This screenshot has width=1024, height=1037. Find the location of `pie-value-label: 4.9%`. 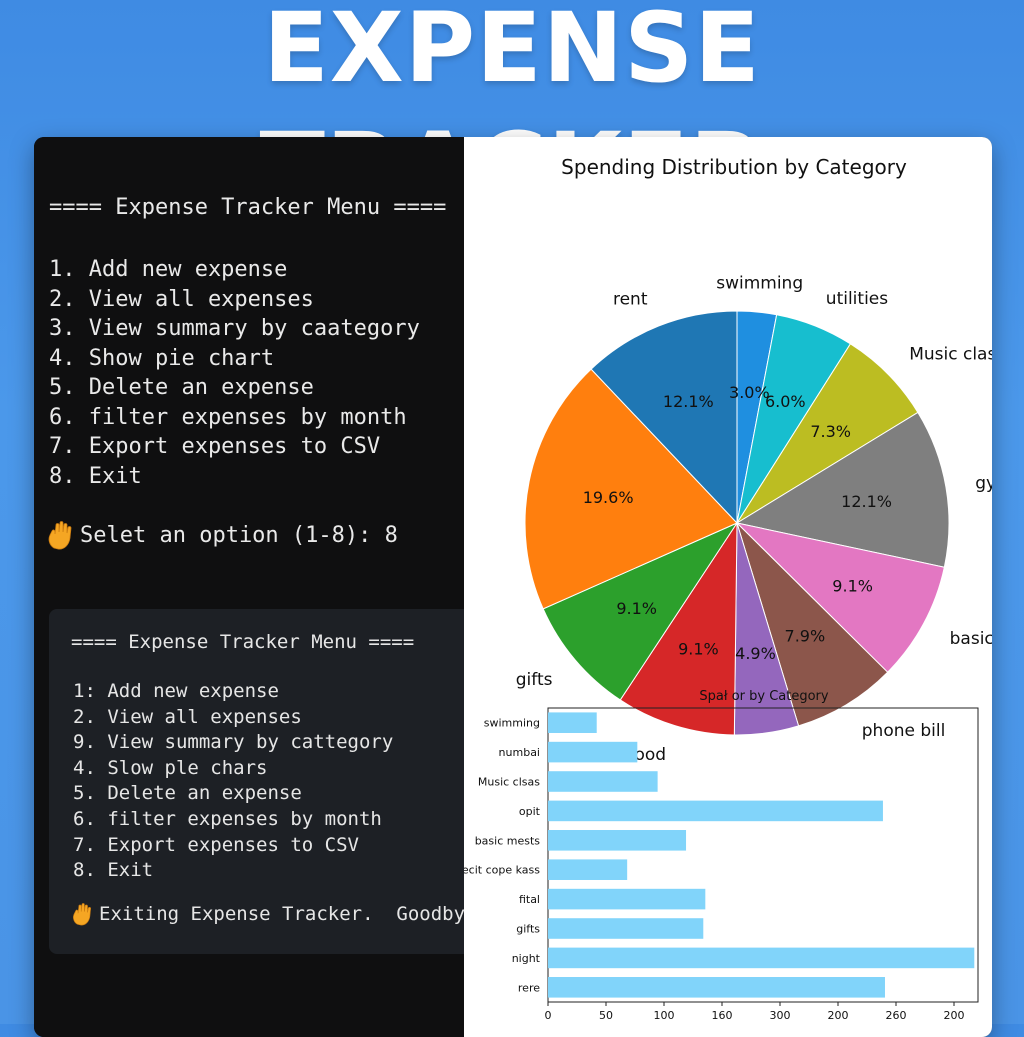

pie-value-label: 4.9% is located at coordinates (755, 653).